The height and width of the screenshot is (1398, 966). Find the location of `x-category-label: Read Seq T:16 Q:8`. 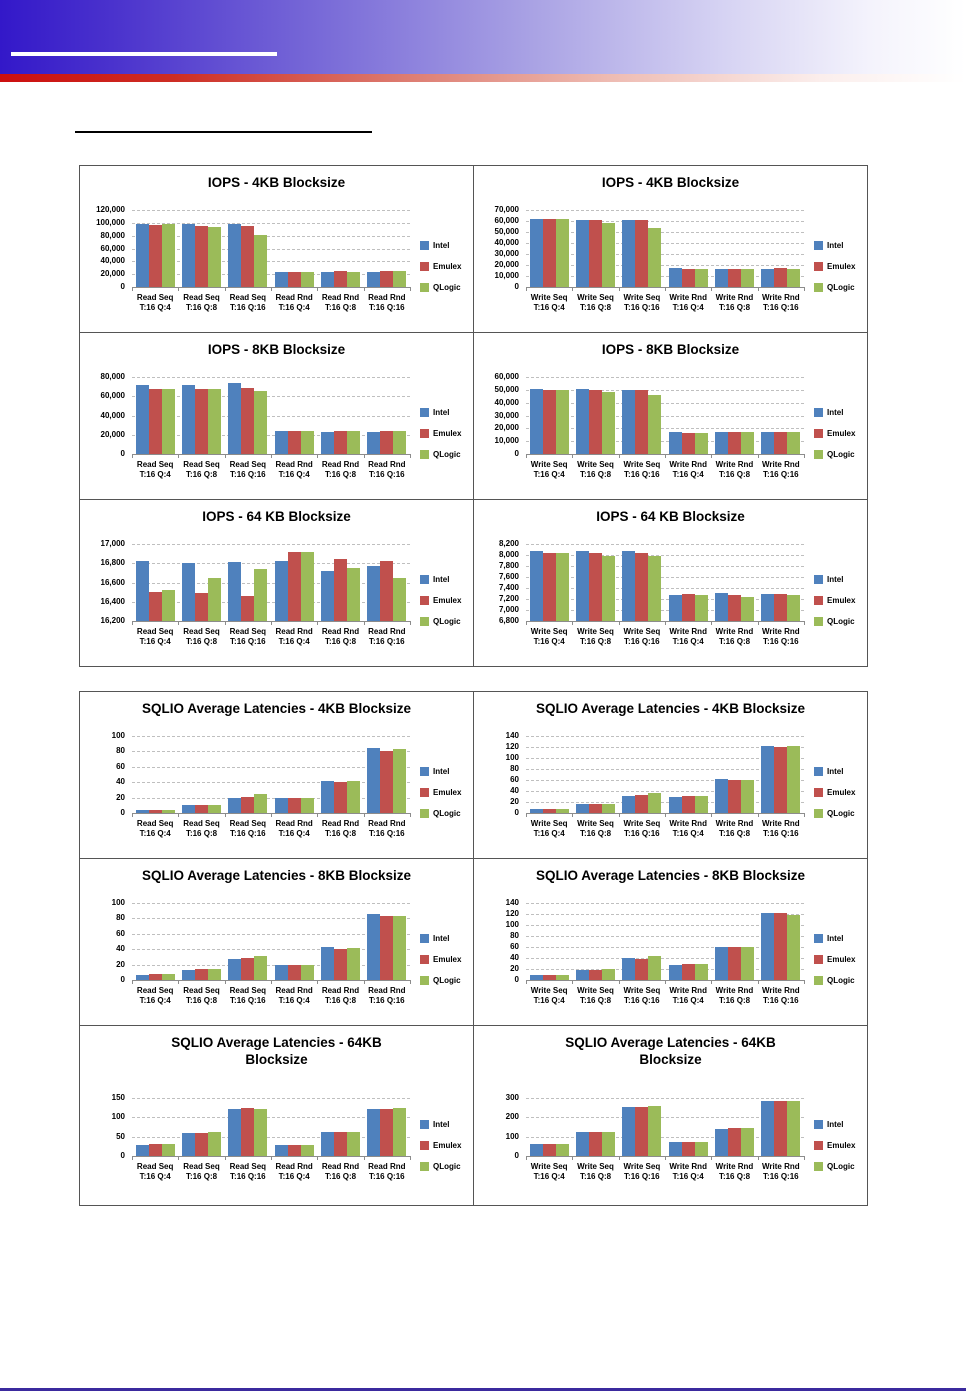

x-category-label: Read Seq T:16 Q:8 is located at coordinates (202, 996).